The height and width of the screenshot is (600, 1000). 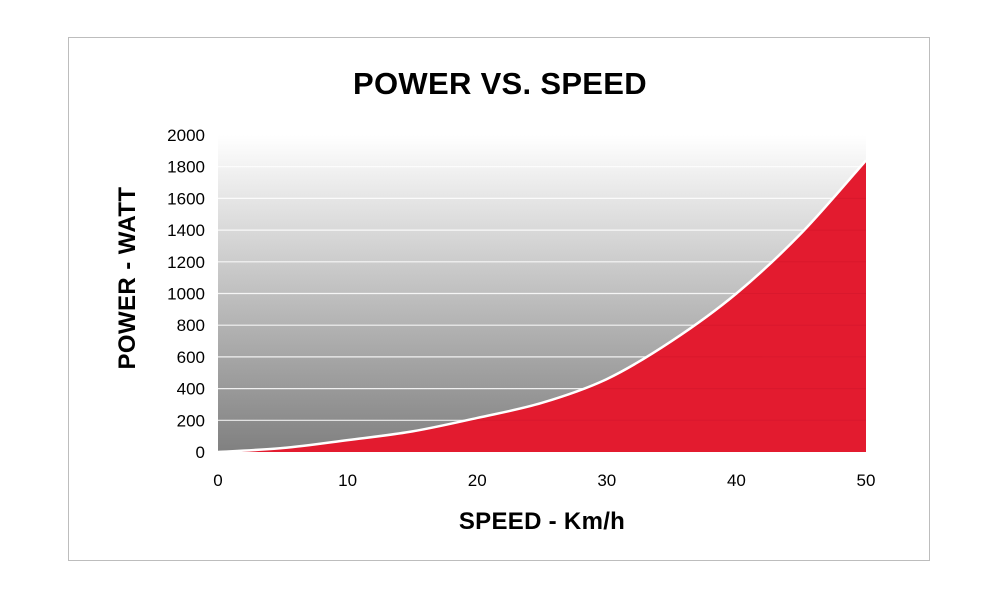 I want to click on x-tick-label: 20, so click(x=477, y=480).